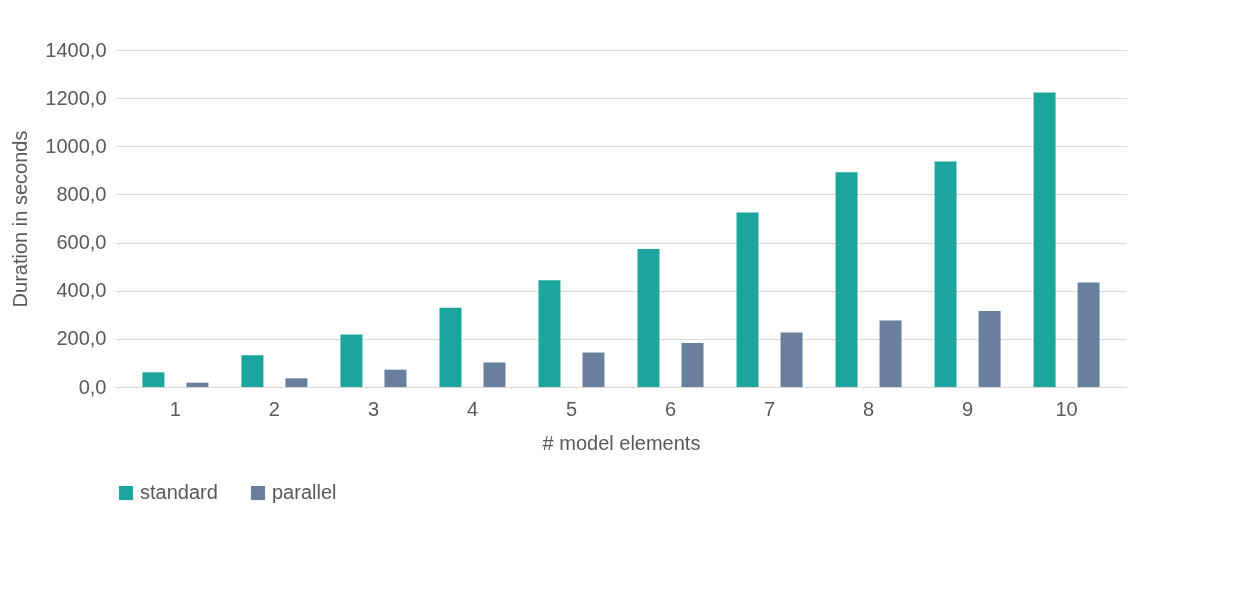 This screenshot has width=1242, height=590. Describe the element at coordinates (81, 193) in the screenshot. I see `y-tick-label: 800,0` at that location.